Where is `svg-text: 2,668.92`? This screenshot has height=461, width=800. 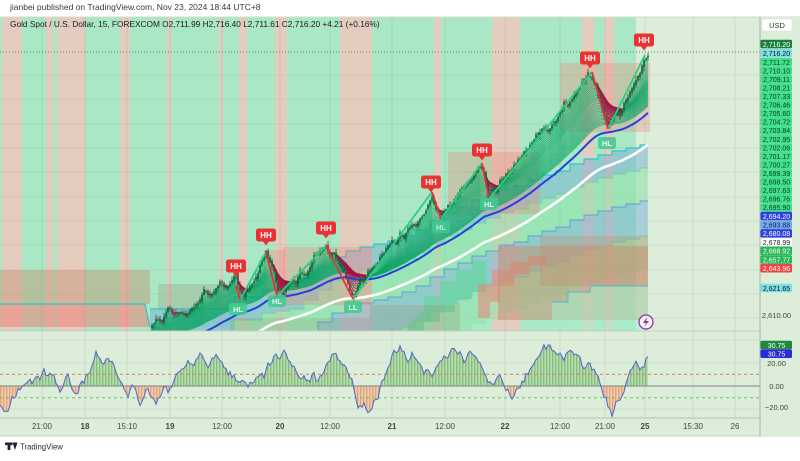 svg-text: 2,668.92 is located at coordinates (776, 252).